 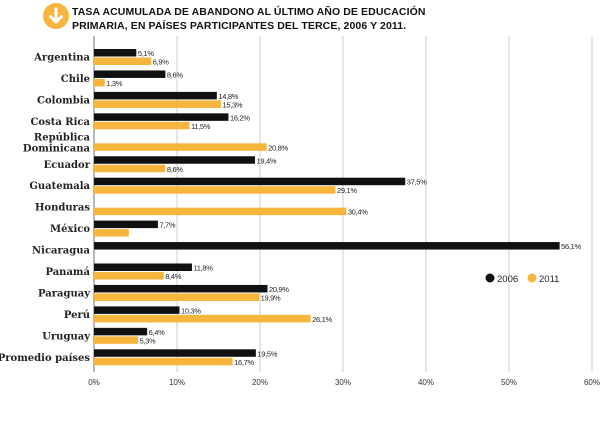 I want to click on data-label: 37,5%, so click(x=417, y=182).